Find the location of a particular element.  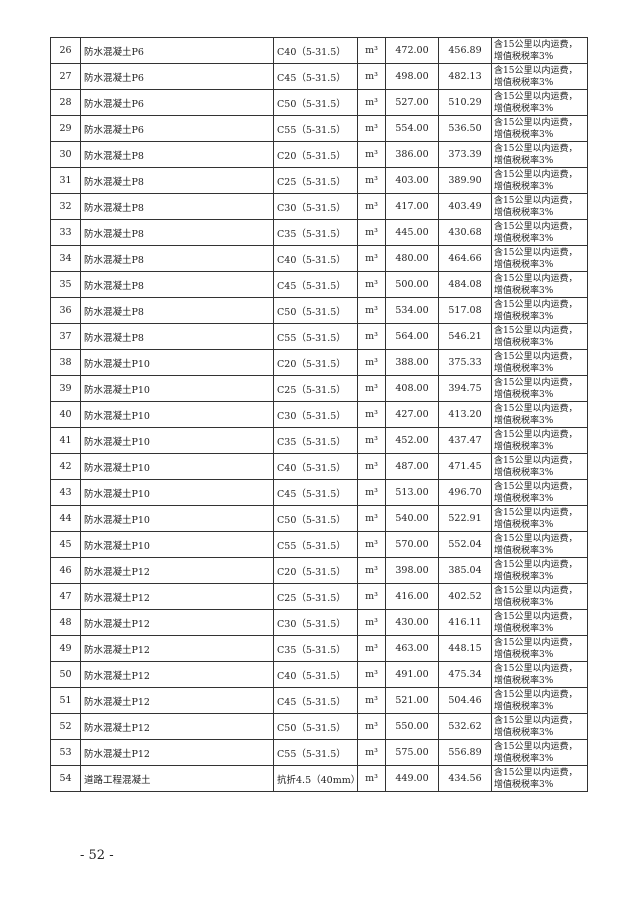

price-with-tax: 487.00 is located at coordinates (412, 466).